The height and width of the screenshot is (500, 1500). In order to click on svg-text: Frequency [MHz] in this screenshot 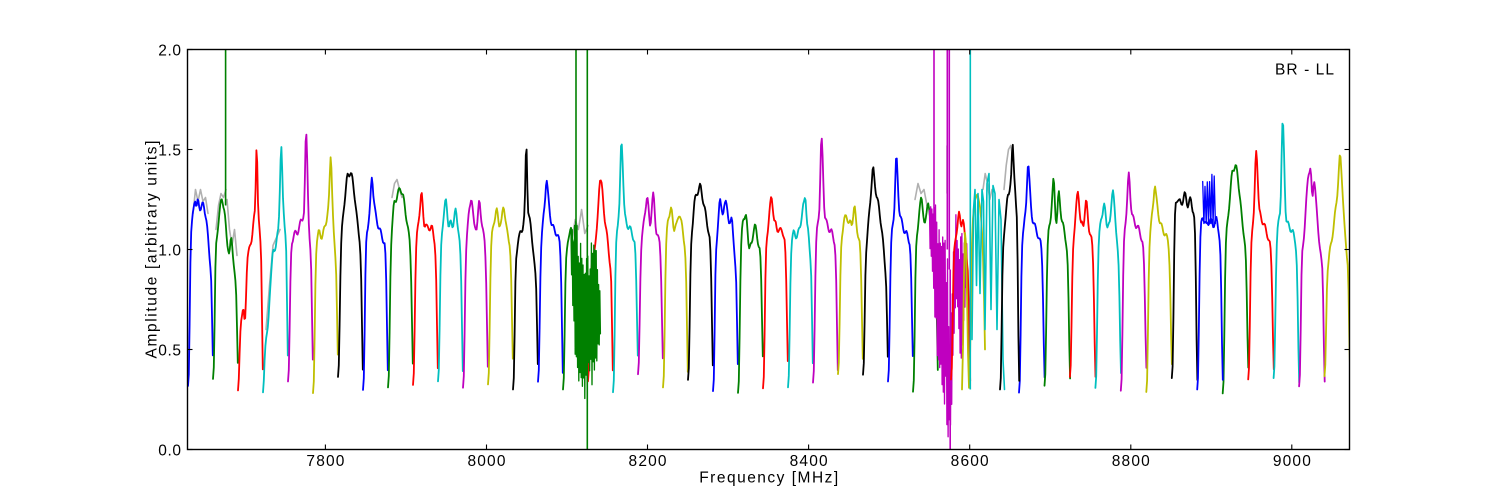, I will do `click(768, 478)`.